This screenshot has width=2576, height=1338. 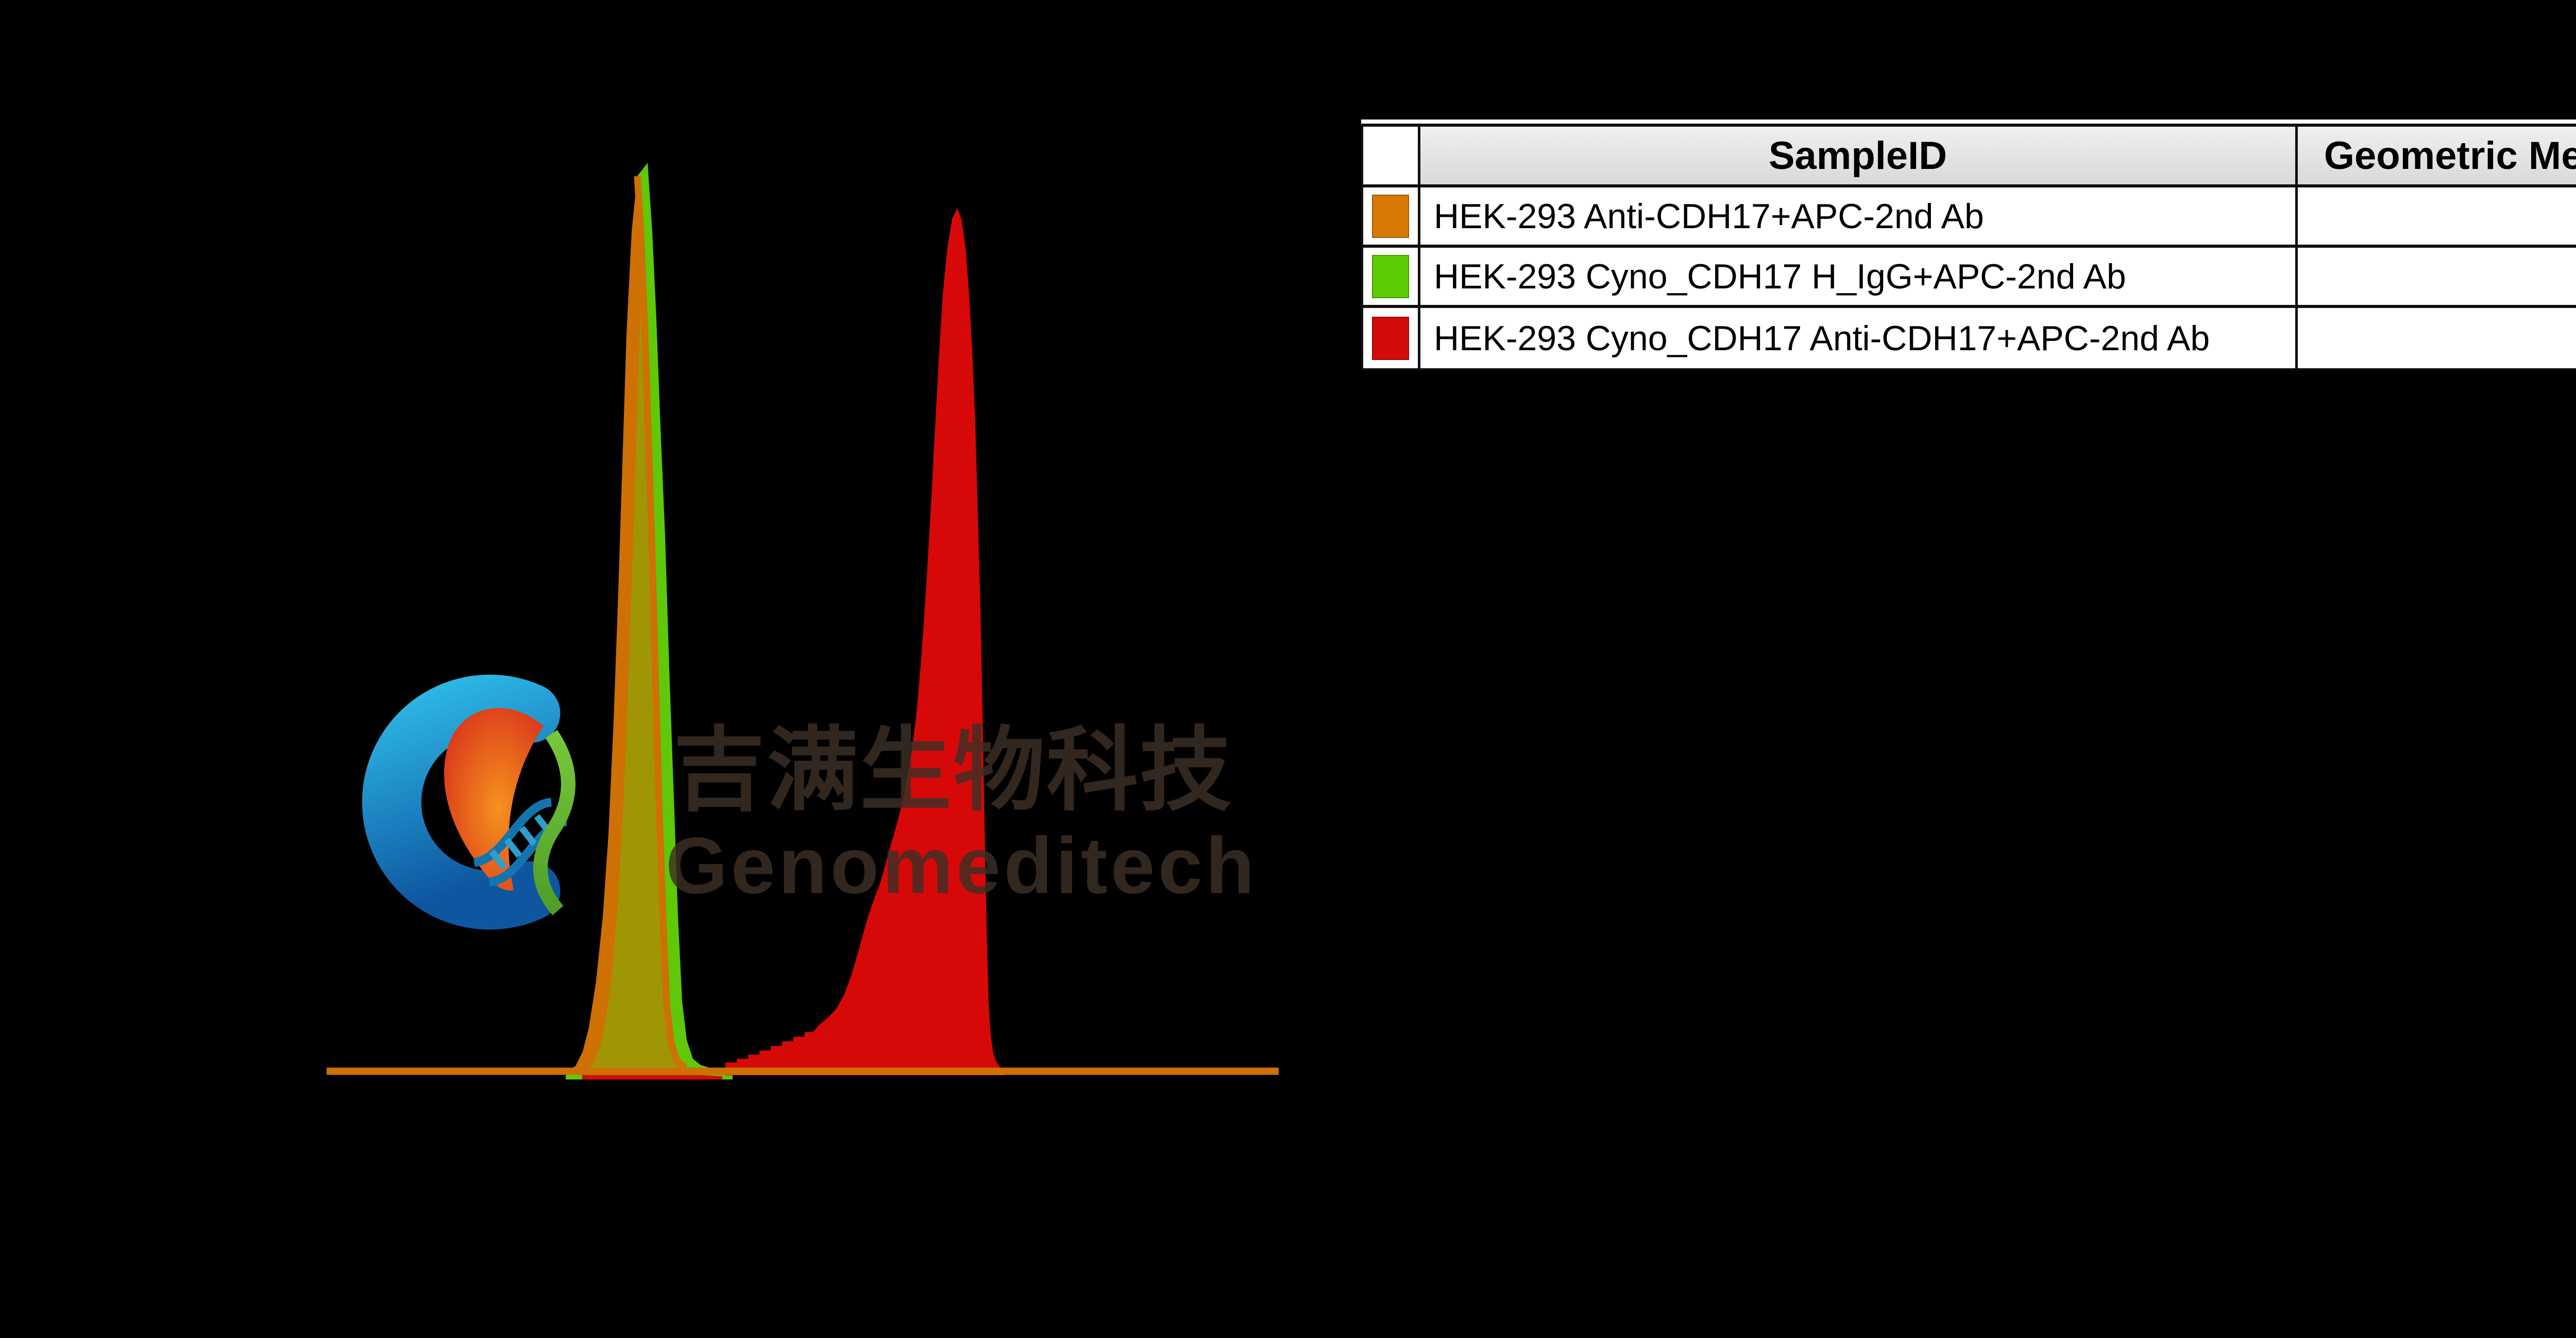 I want to click on table-row-sample-id: HEK-293 Cyno_CDH17 Anti-CDH17+APC-2nd Ab, so click(x=1859, y=338).